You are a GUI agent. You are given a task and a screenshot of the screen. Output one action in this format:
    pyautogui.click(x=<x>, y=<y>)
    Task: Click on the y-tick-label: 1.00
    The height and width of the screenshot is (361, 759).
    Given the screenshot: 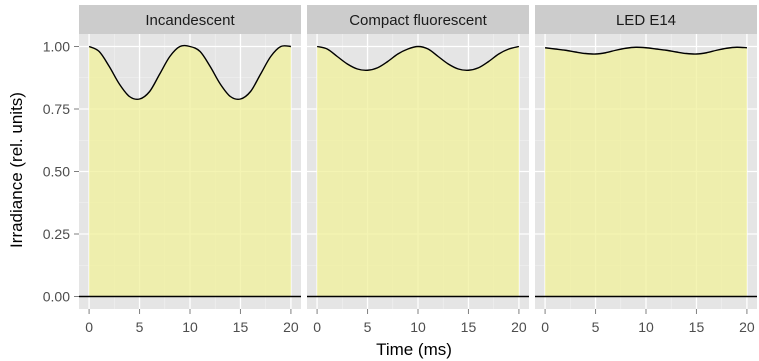 What is the action you would take?
    pyautogui.click(x=56, y=47)
    